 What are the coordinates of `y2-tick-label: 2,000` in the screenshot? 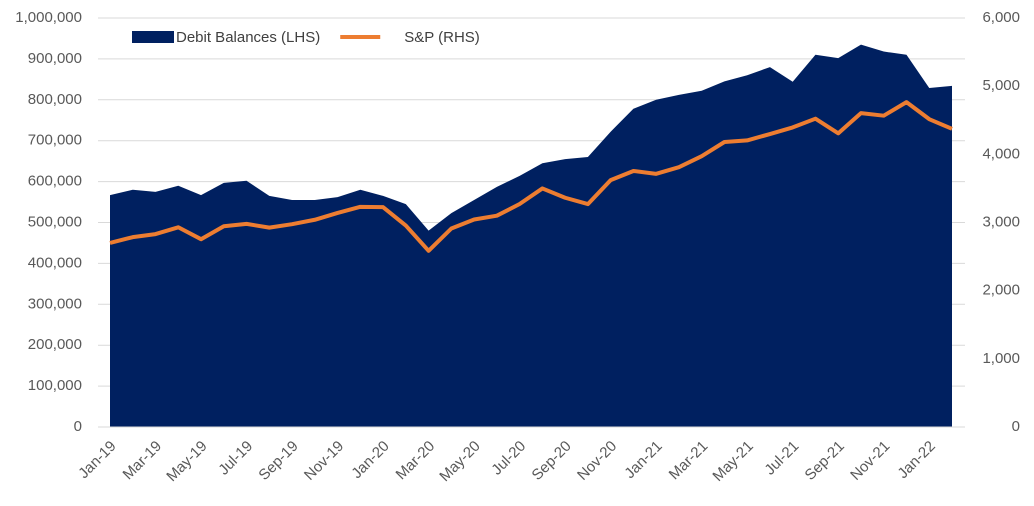 It's located at (1001, 290).